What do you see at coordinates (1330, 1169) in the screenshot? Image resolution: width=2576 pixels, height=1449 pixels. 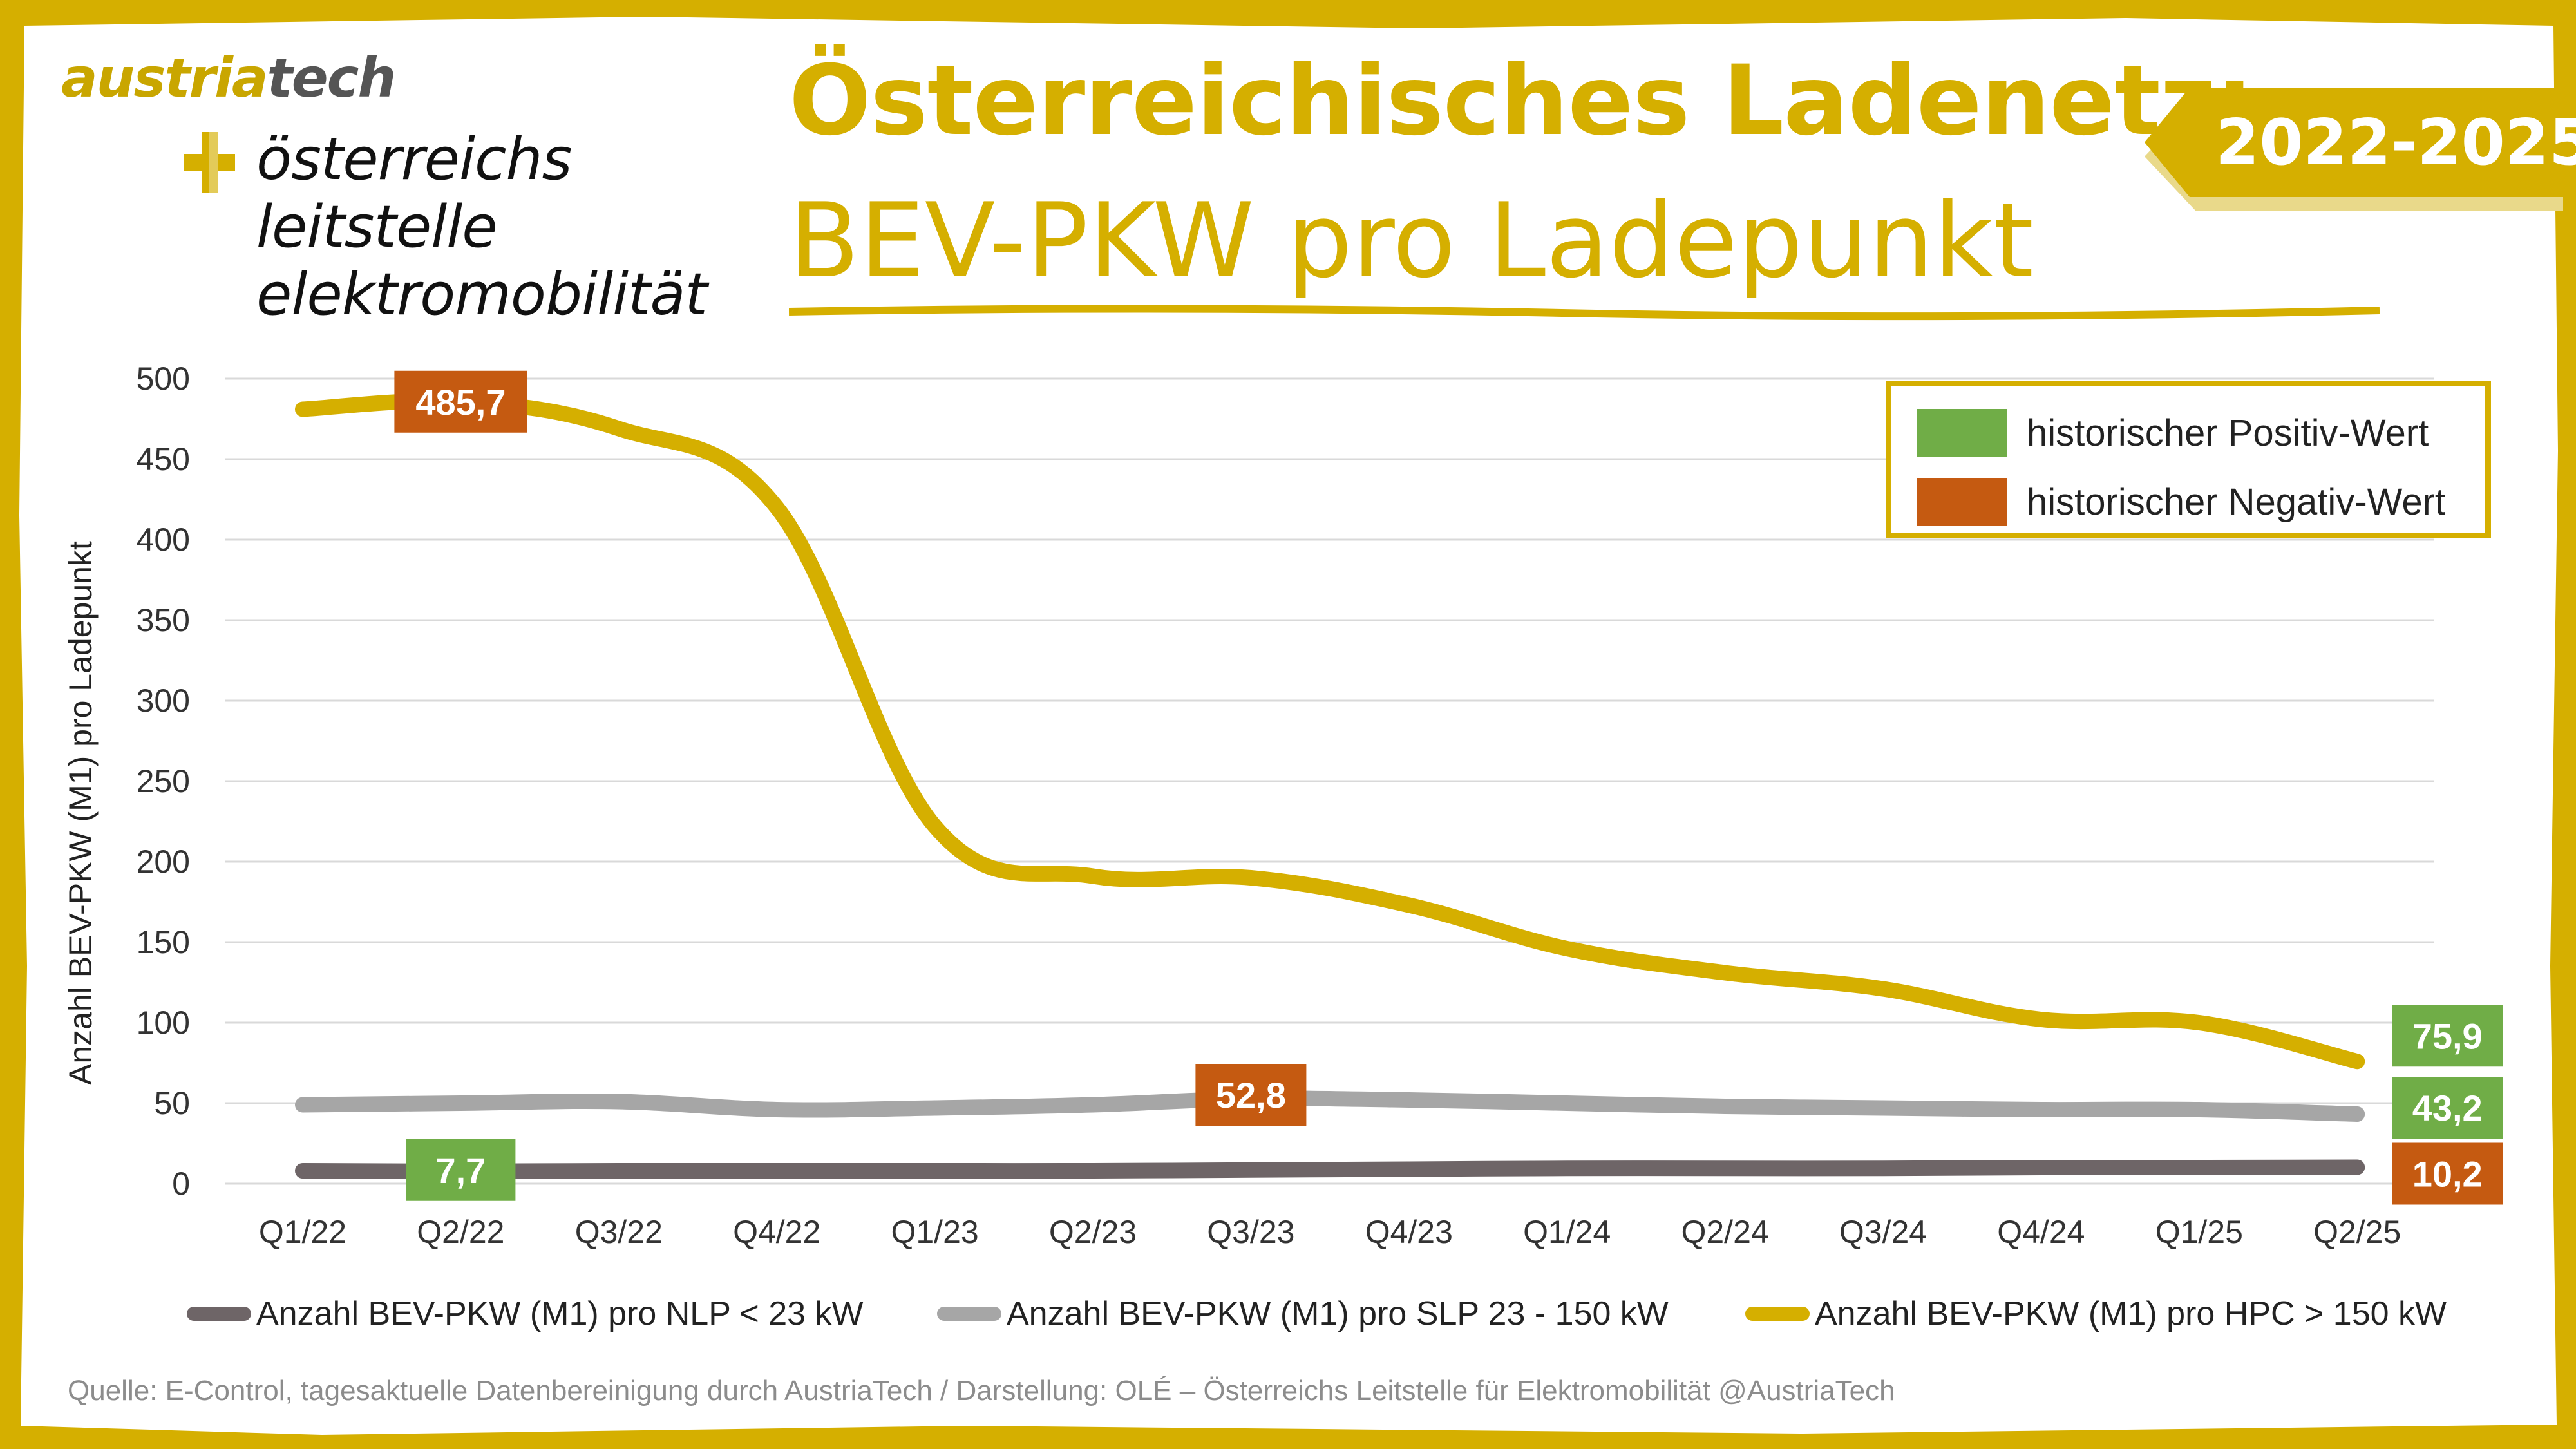 I see `series-line-nlp` at bounding box center [1330, 1169].